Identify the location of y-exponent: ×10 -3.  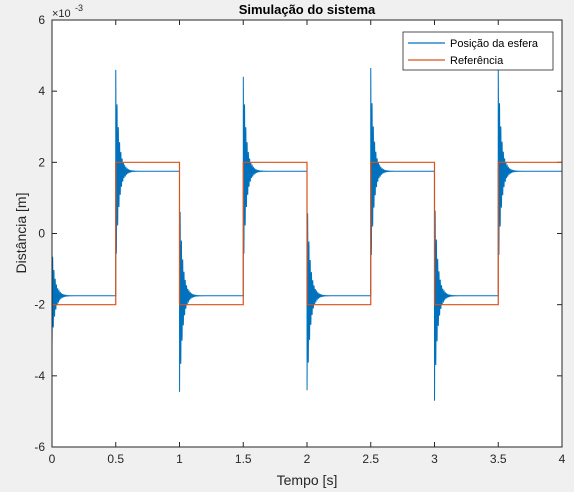
(67, 11).